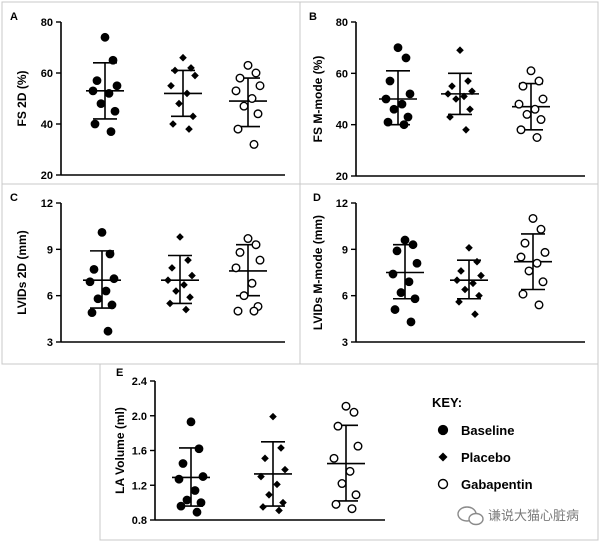 The image size is (600, 542). Describe the element at coordinates (486, 457) in the screenshot. I see `legend-placebo-label: Placebo` at that location.